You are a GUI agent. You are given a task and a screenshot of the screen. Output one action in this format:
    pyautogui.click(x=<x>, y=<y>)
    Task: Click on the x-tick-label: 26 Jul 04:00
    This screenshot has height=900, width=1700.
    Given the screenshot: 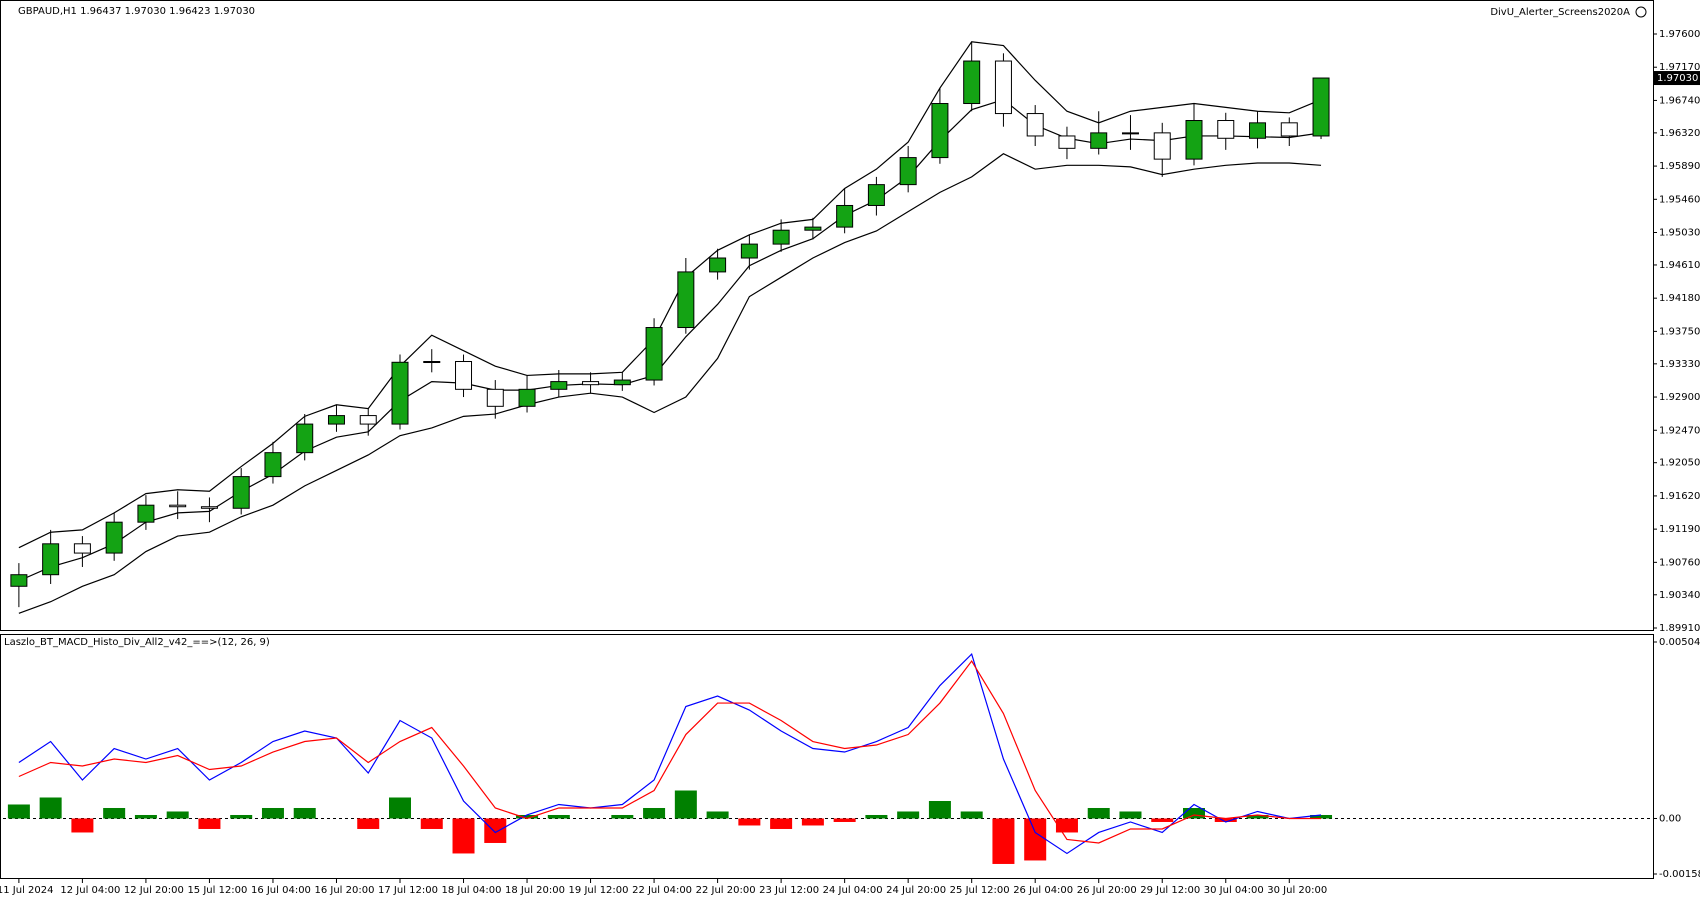 What is the action you would take?
    pyautogui.click(x=1043, y=890)
    